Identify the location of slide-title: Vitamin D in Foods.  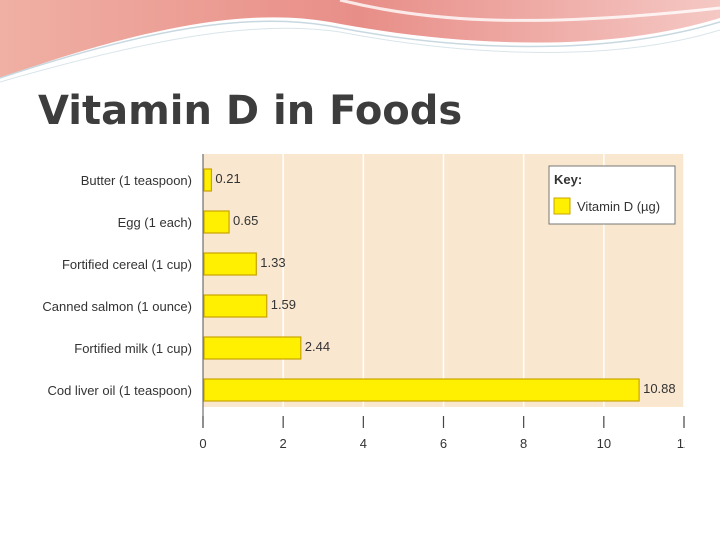
(250, 111).